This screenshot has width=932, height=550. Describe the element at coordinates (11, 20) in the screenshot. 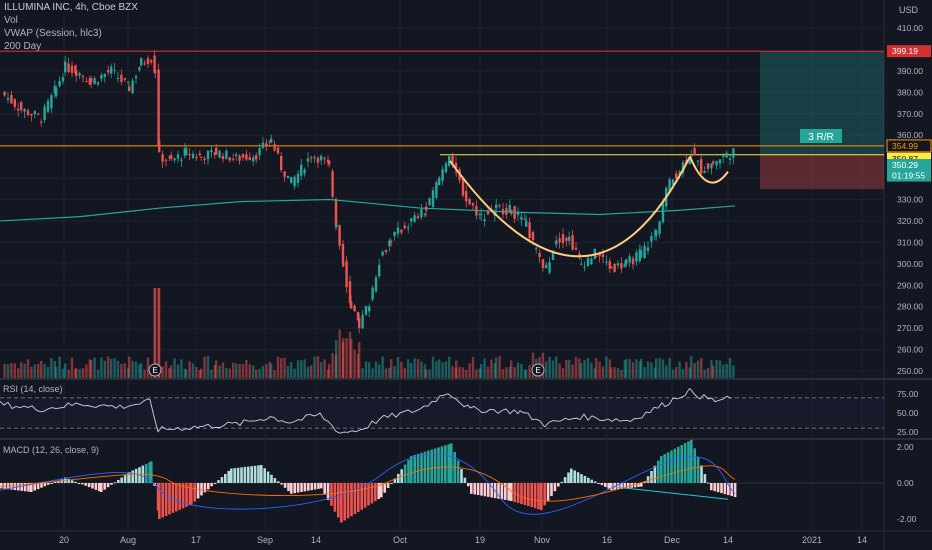

I see `volume-legend: Vol` at that location.